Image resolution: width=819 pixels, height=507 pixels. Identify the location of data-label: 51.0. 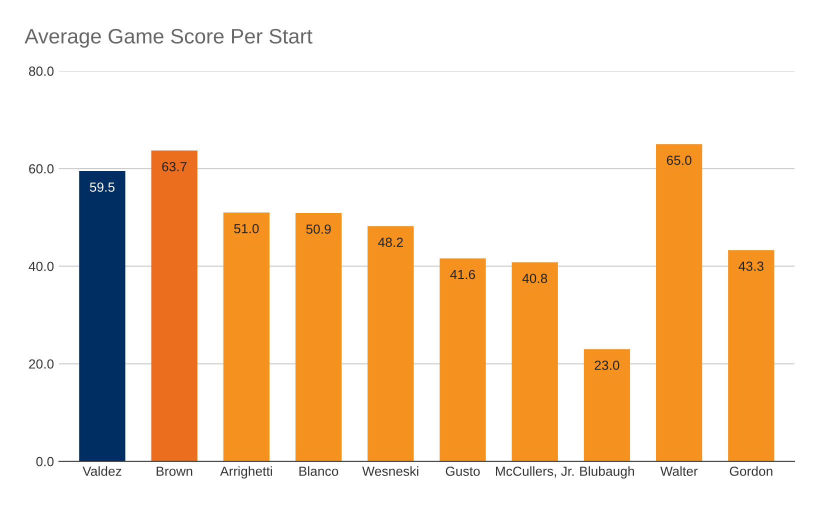
(246, 229).